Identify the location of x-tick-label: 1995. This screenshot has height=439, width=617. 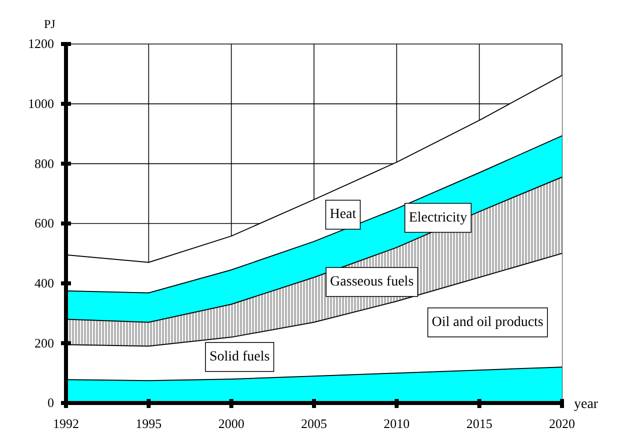
(149, 423).